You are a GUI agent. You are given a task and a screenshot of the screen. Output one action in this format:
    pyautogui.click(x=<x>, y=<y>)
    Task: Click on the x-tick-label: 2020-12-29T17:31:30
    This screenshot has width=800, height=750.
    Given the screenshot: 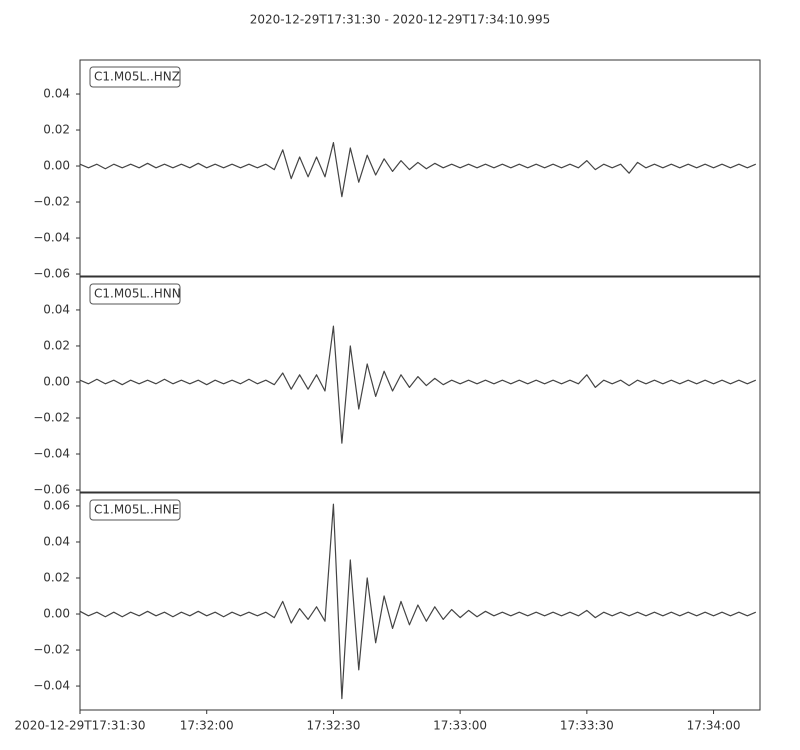 What is the action you would take?
    pyautogui.click(x=80, y=726)
    